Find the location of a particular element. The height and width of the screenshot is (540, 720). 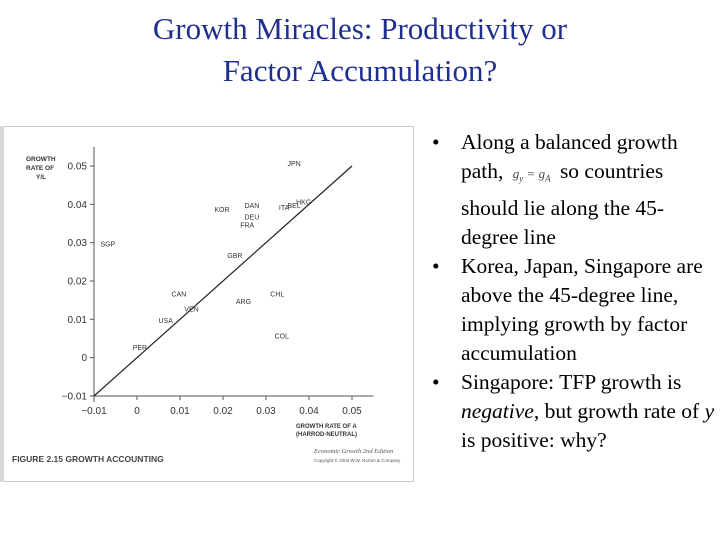

x-tick-label: 0.05 is located at coordinates (352, 411).